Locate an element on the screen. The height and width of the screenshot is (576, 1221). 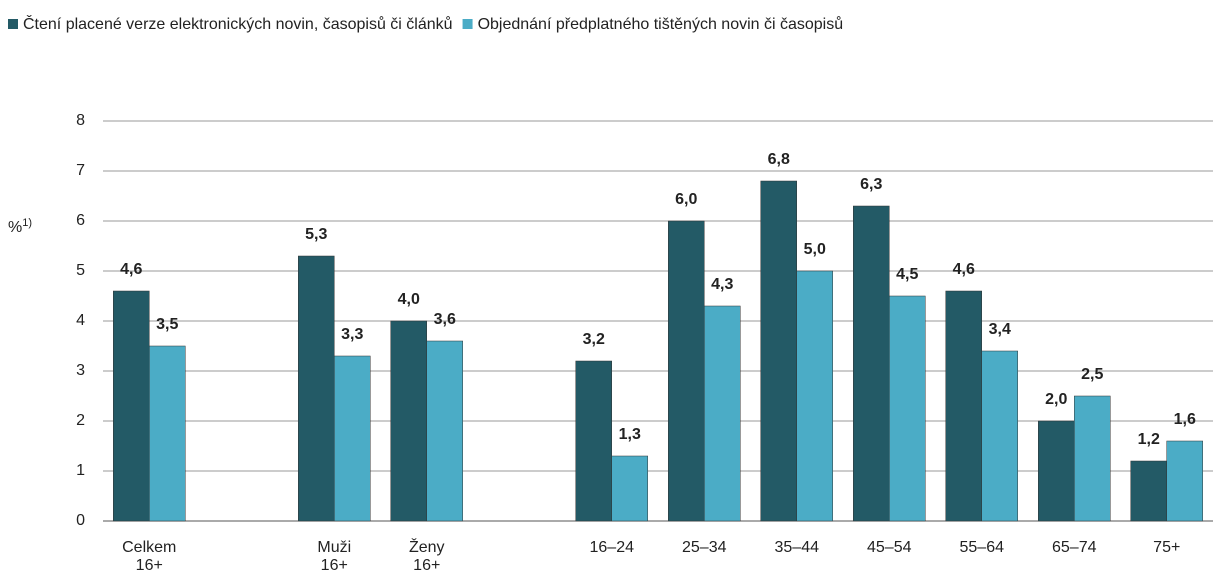
x-tick-label: Muži 16+ is located at coordinates (334, 556).